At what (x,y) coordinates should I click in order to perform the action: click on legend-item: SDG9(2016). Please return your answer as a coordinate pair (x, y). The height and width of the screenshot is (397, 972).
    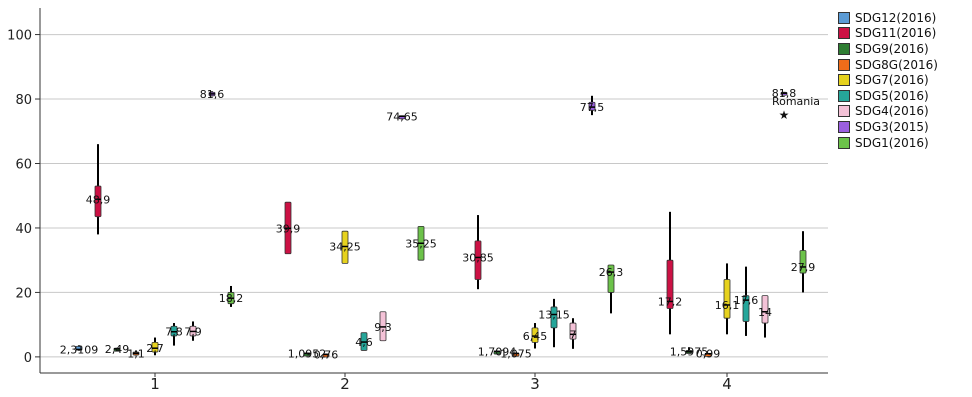
    Looking at the image, I should click on (904, 49).